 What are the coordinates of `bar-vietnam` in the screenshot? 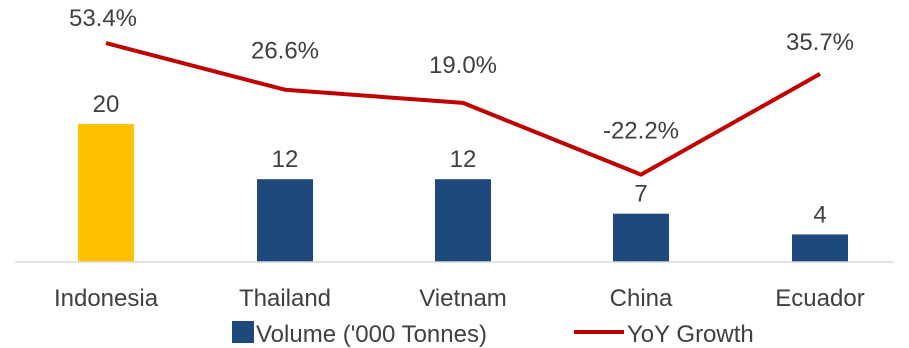 It's located at (463, 220).